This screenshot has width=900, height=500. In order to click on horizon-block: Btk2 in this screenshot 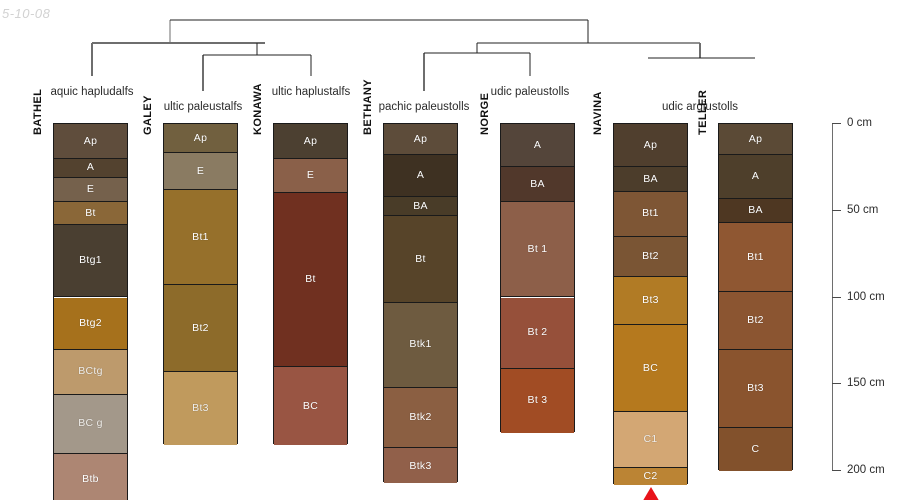, I will do `click(420, 418)`.